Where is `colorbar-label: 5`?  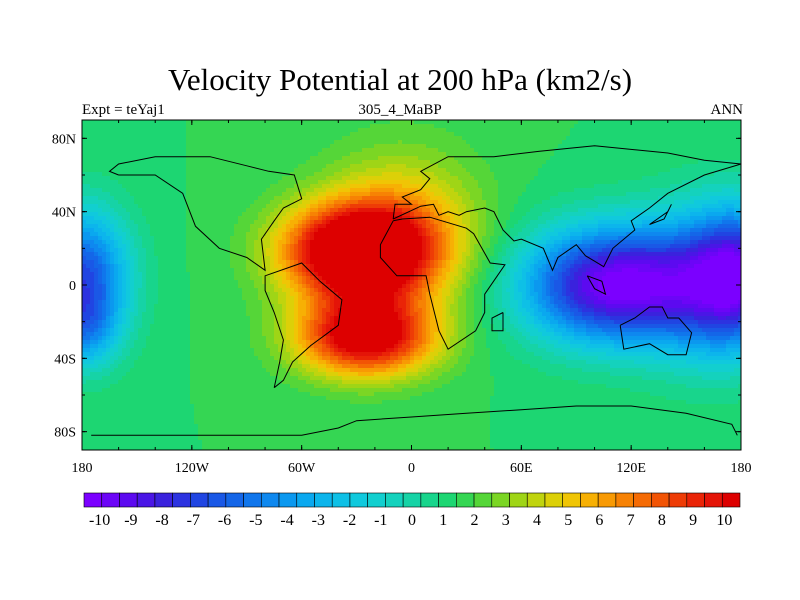 colorbar-label: 5 is located at coordinates (568, 520).